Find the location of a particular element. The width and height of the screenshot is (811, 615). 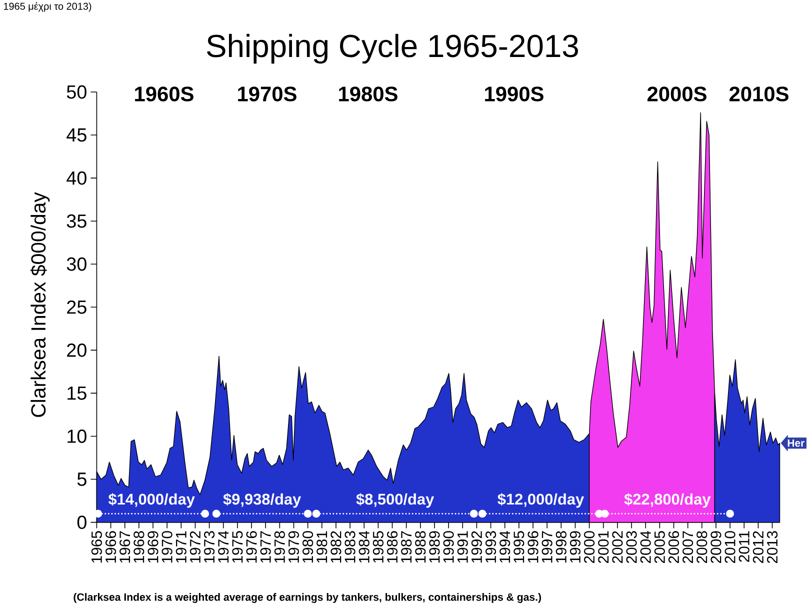

series-label: $8,500/day is located at coordinates (395, 500).